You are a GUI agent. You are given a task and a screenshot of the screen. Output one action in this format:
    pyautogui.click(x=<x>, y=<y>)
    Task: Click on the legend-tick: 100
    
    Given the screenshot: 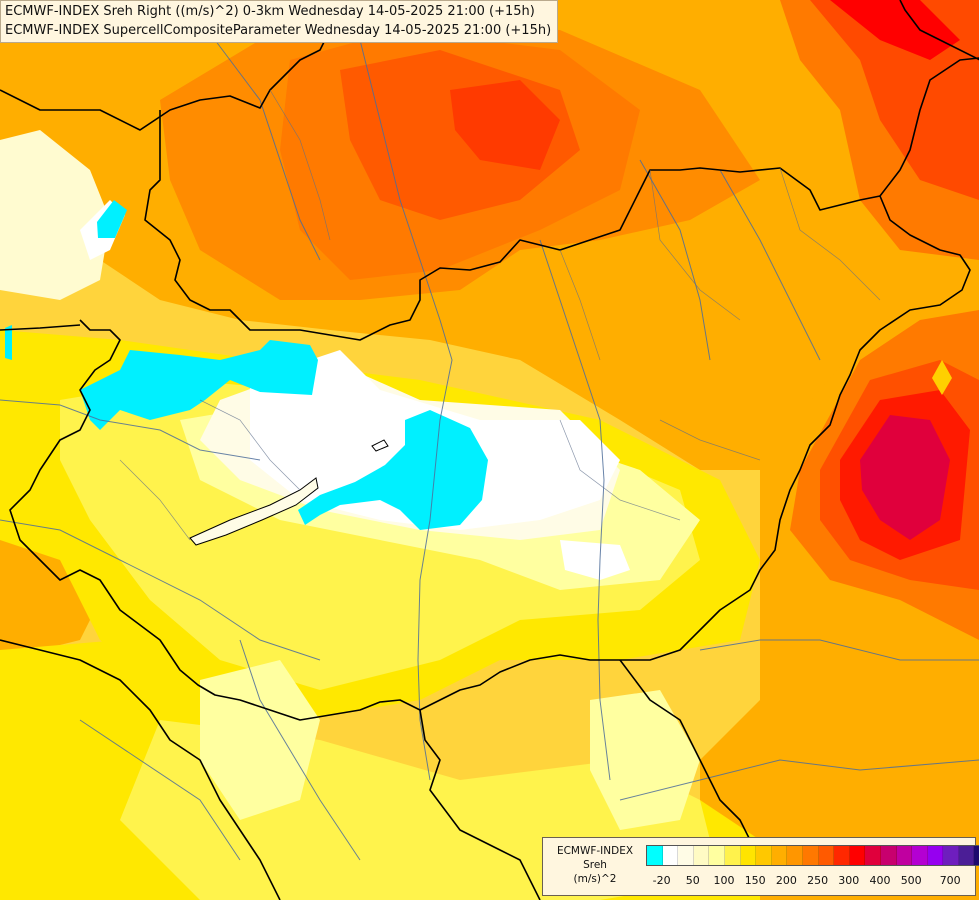 What is the action you would take?
    pyautogui.click(x=724, y=880)
    